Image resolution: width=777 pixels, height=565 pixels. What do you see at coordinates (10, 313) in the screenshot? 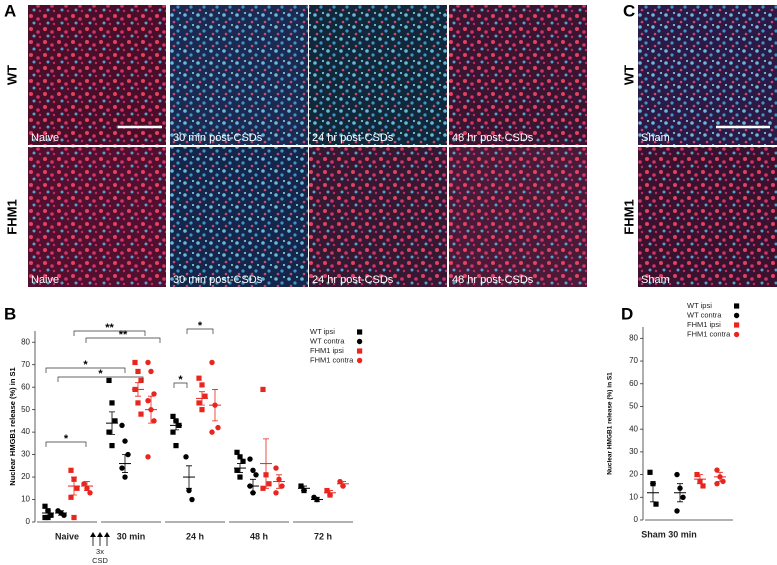
I see `panel-letter: B` at bounding box center [10, 313].